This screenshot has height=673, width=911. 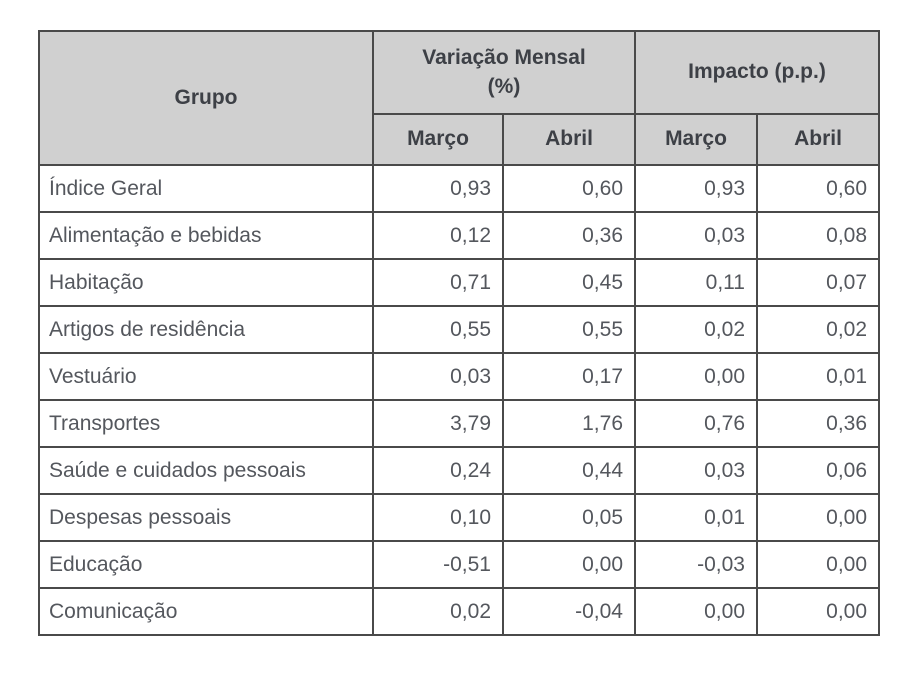 I want to click on value-cell: 0,05, so click(x=569, y=517).